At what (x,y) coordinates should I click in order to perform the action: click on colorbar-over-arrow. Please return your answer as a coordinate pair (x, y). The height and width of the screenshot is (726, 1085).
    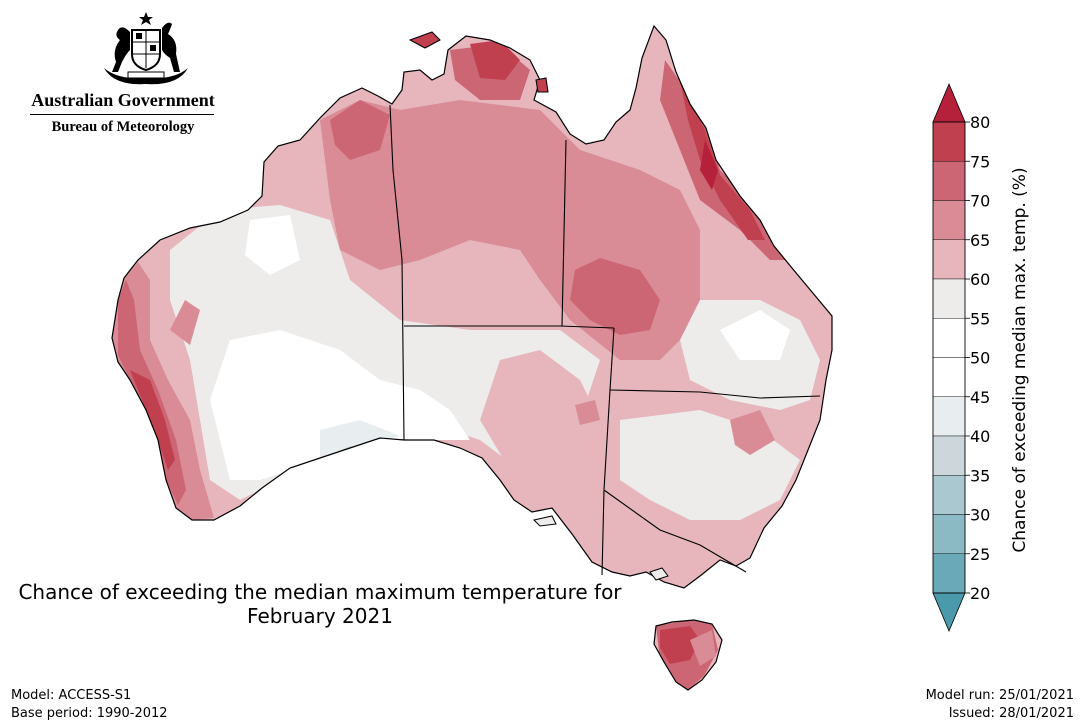
    Looking at the image, I should click on (949, 102).